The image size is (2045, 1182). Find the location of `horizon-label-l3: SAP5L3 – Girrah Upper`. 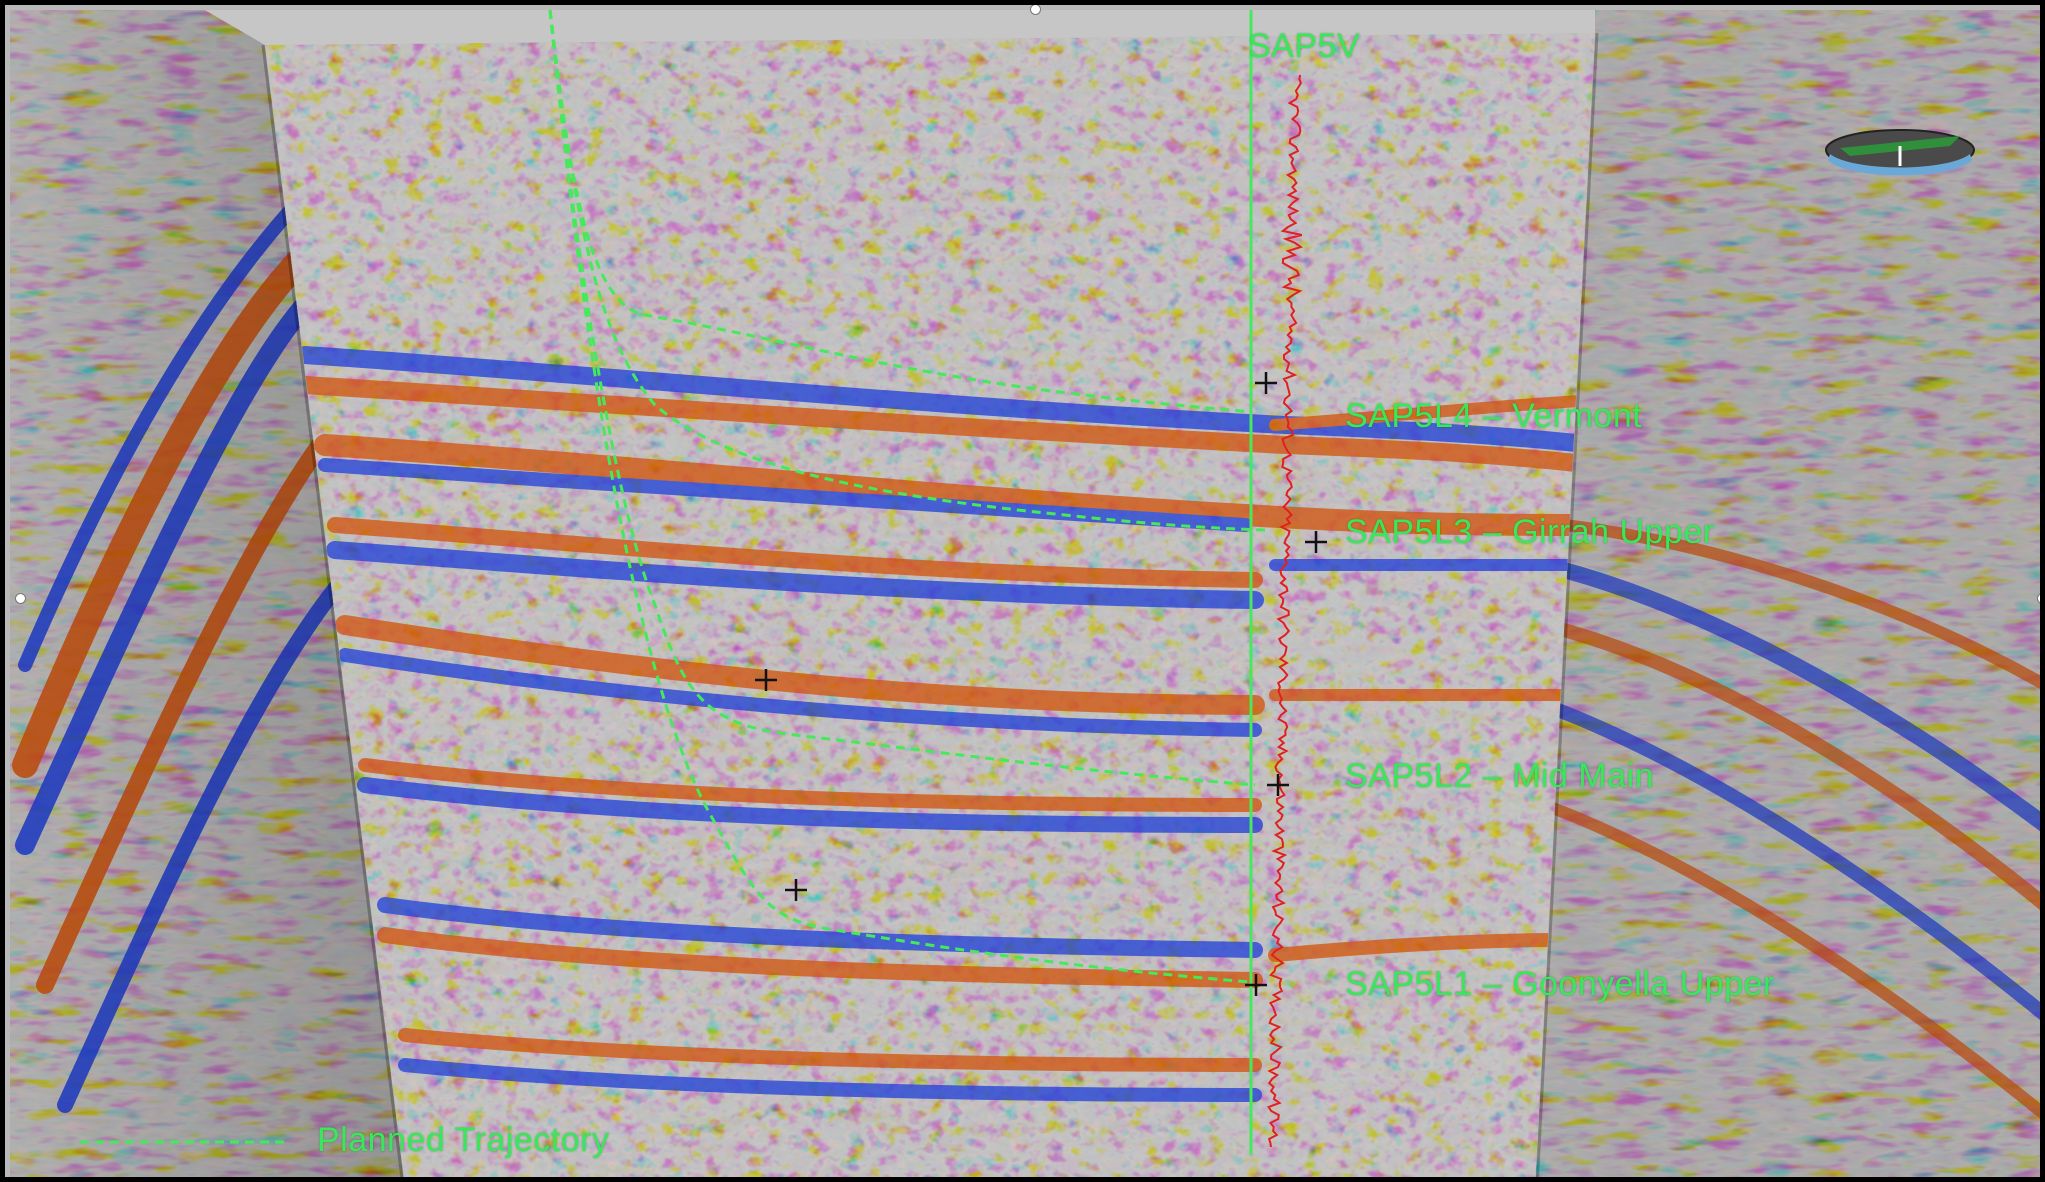

horizon-label-l3: SAP5L3 – Girrah Upper is located at coordinates (1530, 532).